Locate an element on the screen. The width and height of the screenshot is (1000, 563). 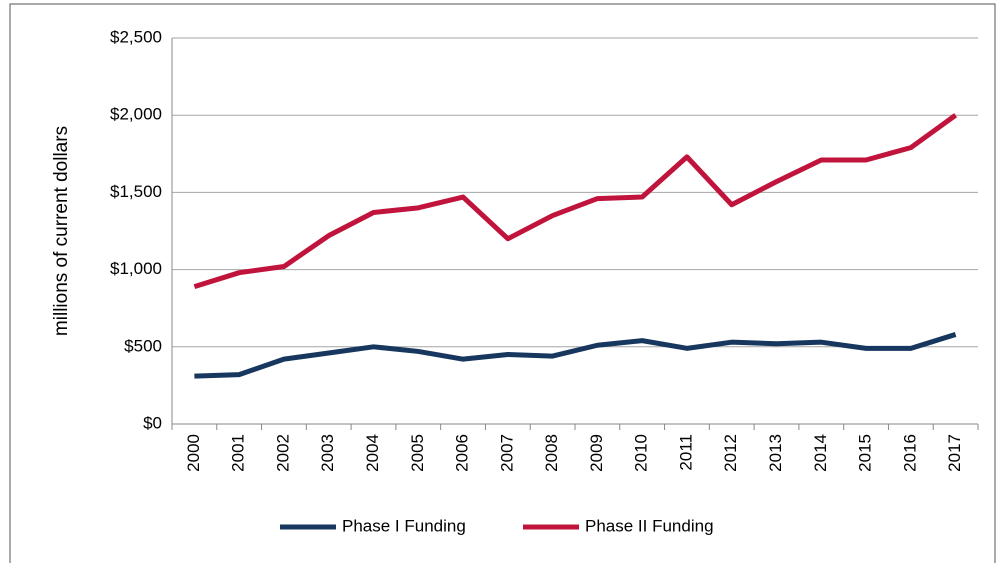
y-tick-label: $2,000 is located at coordinates (136, 114).